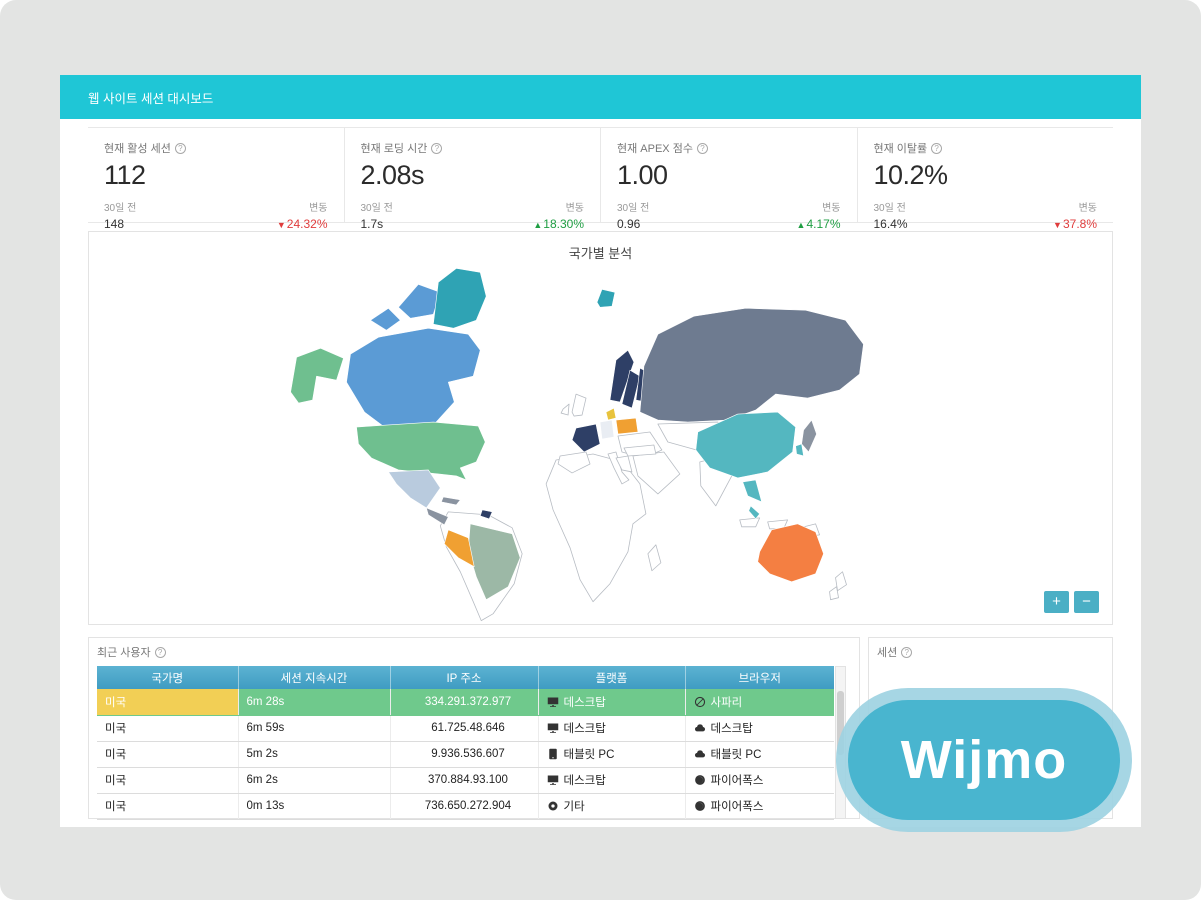 The width and height of the screenshot is (1201, 900). Describe the element at coordinates (656, 473) in the screenshot. I see `map-region-middle-east` at that location.